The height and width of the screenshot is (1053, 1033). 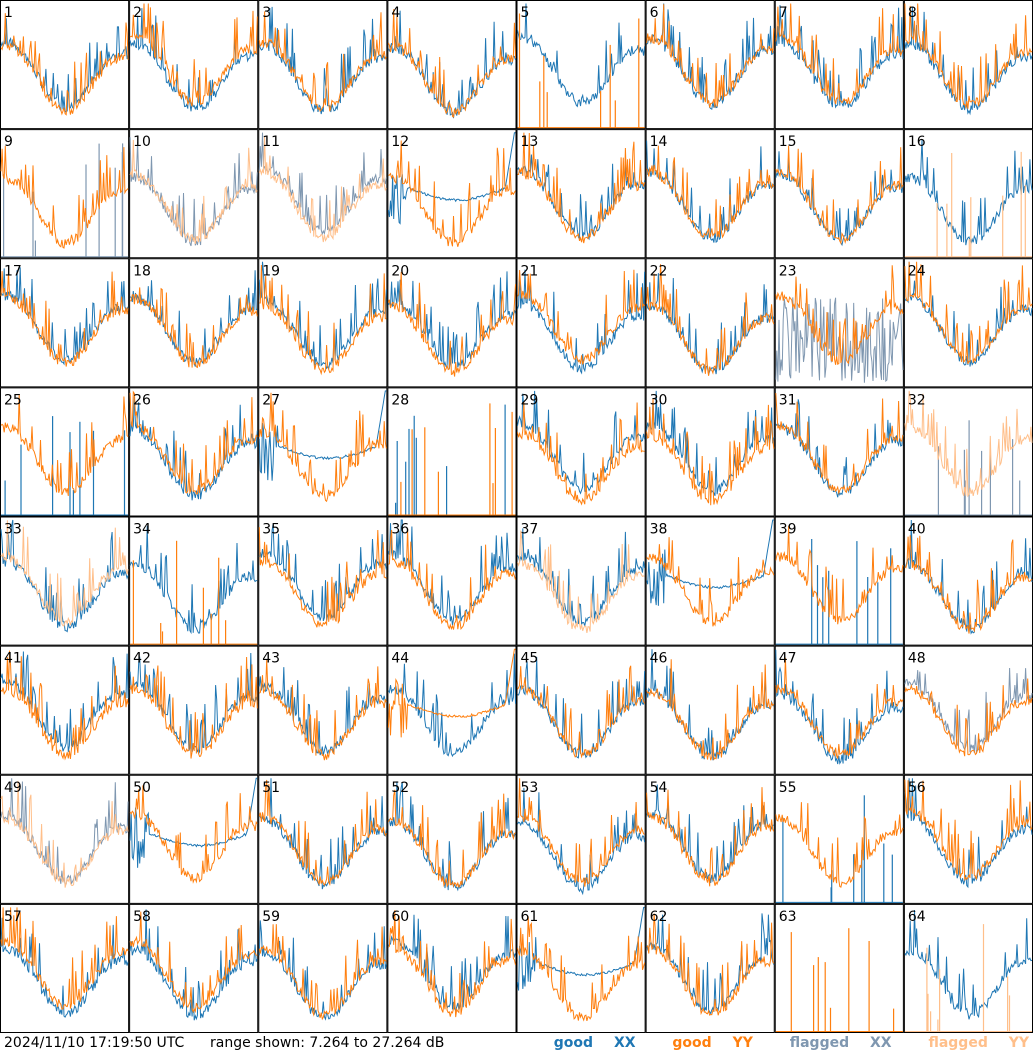 I want to click on panel-5: 5, so click(x=581, y=65).